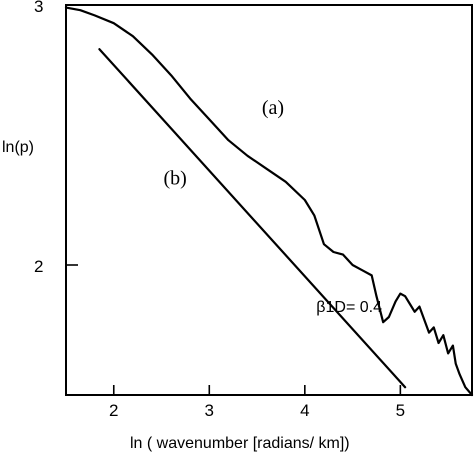 The width and height of the screenshot is (474, 460). I want to click on y-tick-label: 2, so click(38, 266).